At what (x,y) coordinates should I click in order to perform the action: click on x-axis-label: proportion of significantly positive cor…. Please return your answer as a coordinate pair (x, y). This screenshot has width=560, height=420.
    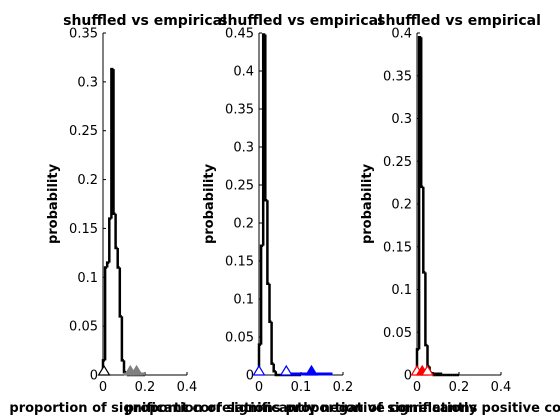
    Looking at the image, I should click on (422, 408).